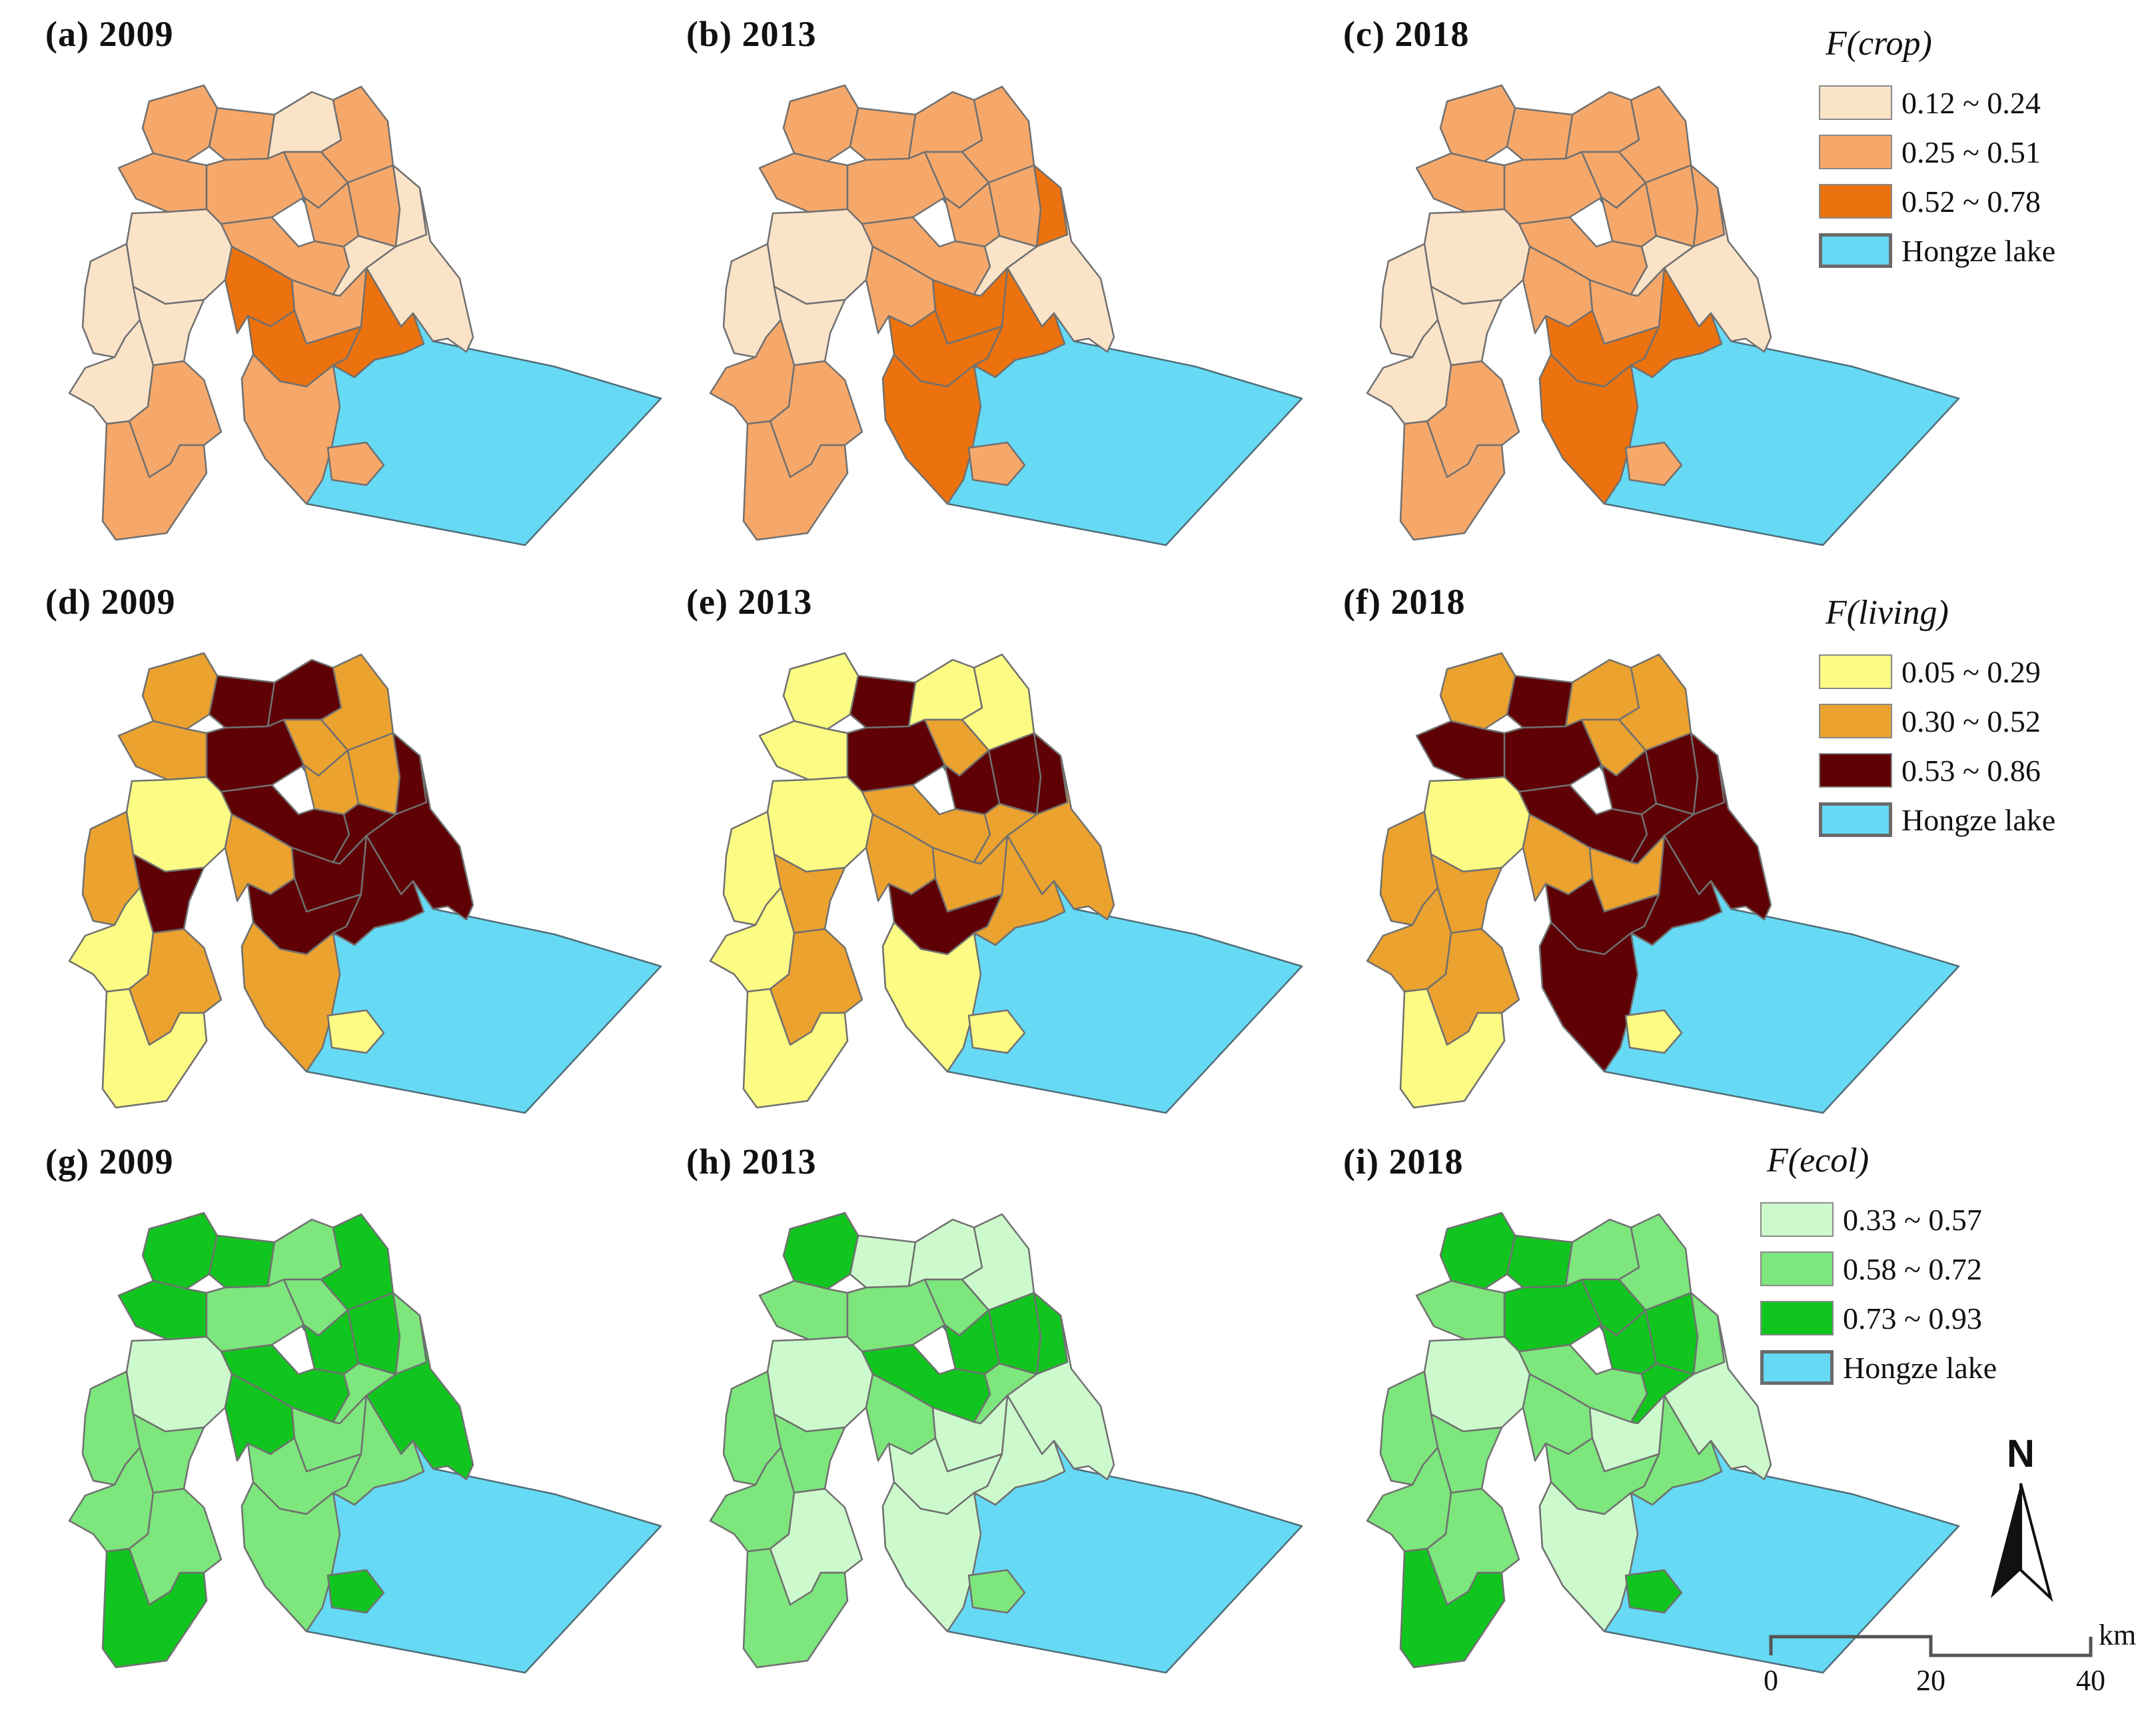 The height and width of the screenshot is (1726, 2156). I want to click on legend-title: F(crop), so click(1879, 44).